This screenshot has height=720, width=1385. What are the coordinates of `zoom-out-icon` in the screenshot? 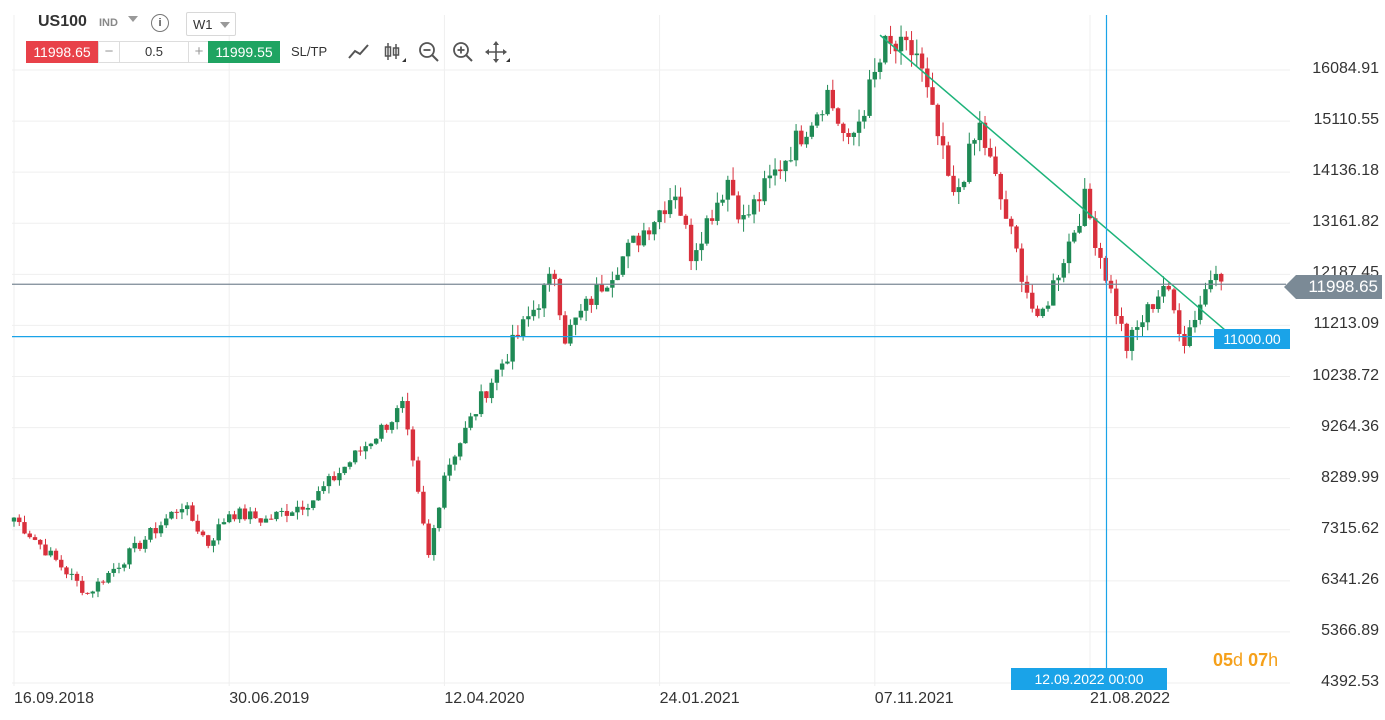 It's located at (429, 52).